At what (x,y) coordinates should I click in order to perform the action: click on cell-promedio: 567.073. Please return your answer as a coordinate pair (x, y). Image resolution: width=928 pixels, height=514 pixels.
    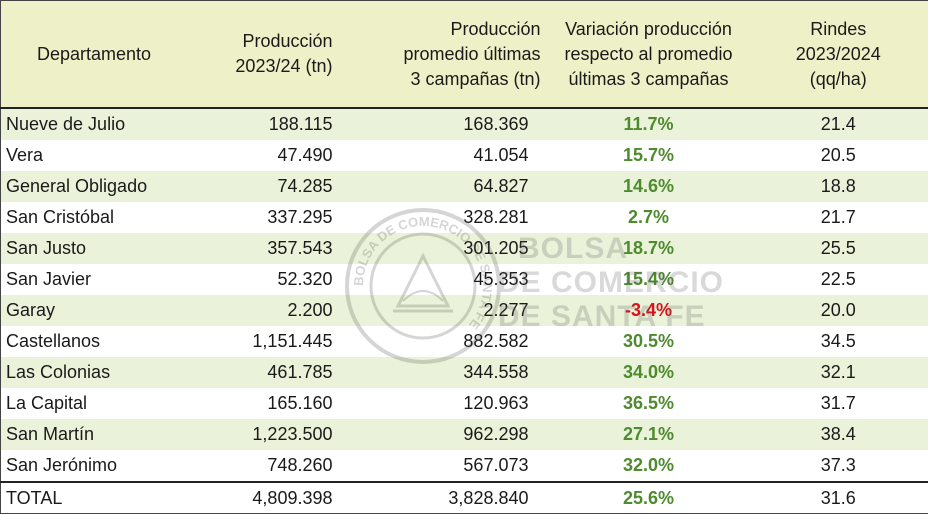
    Looking at the image, I should click on (445, 466).